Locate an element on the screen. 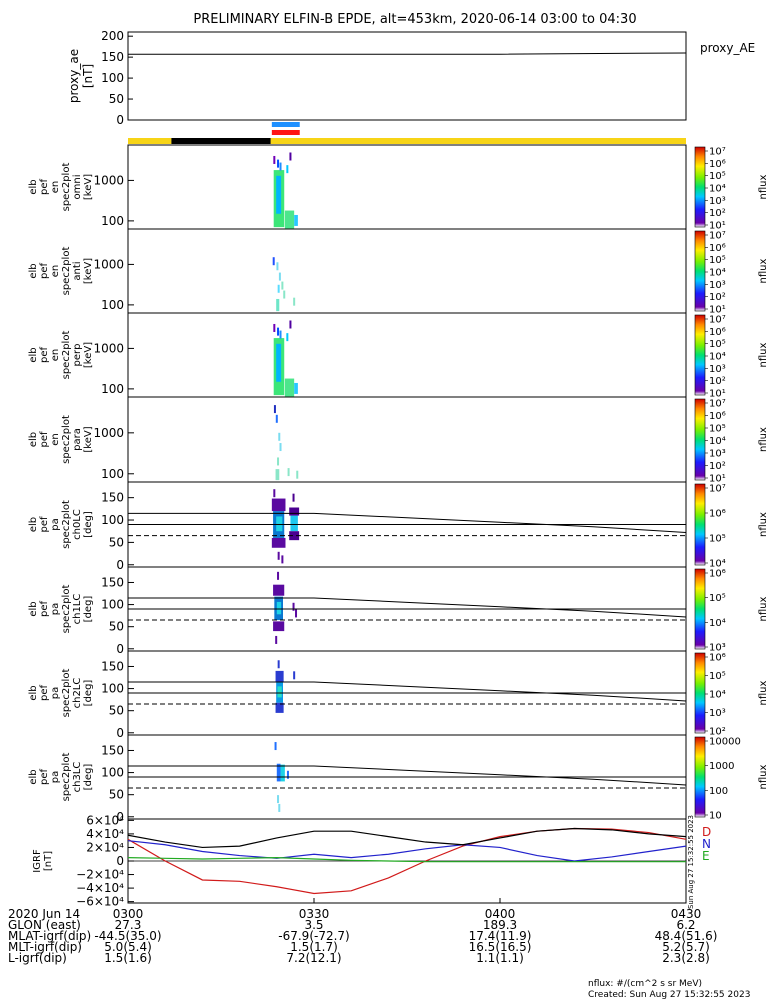 Image resolution: width=775 pixels, height=1000 pixels. ytick-label-pa_ch0-1: 50 is located at coordinates (116, 542).